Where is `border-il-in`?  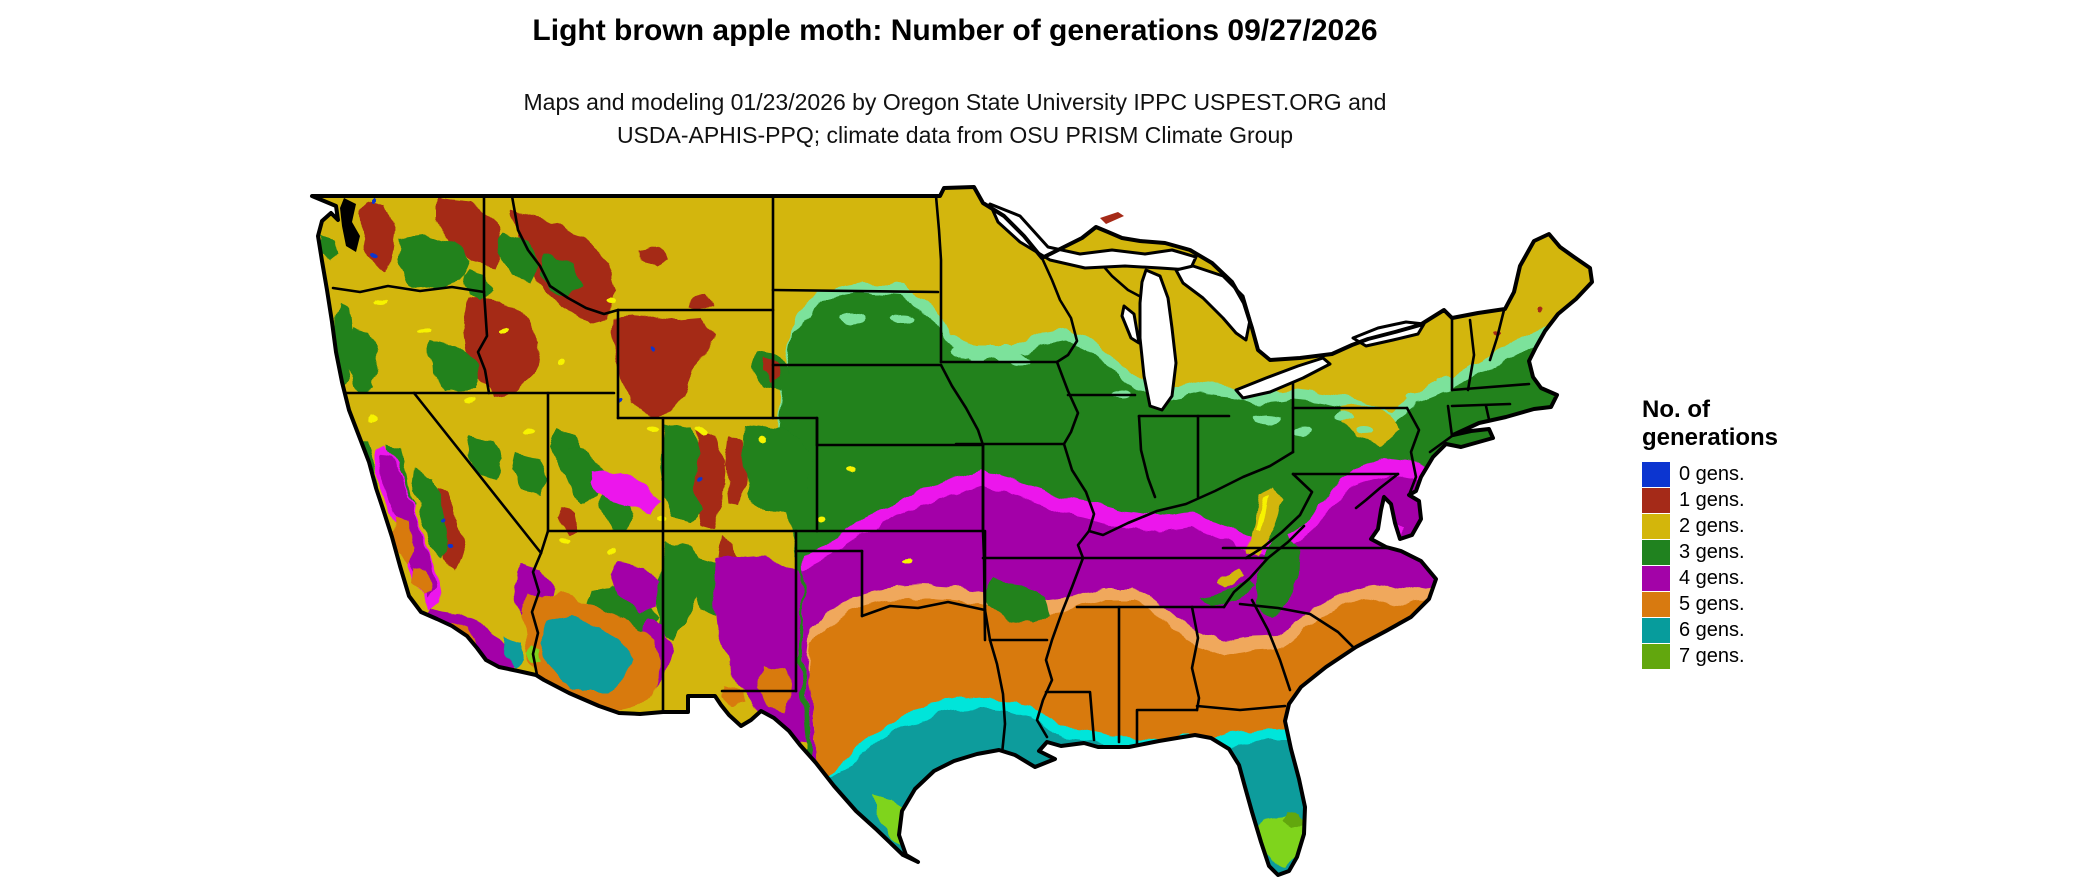 border-il-in is located at coordinates (1147, 456).